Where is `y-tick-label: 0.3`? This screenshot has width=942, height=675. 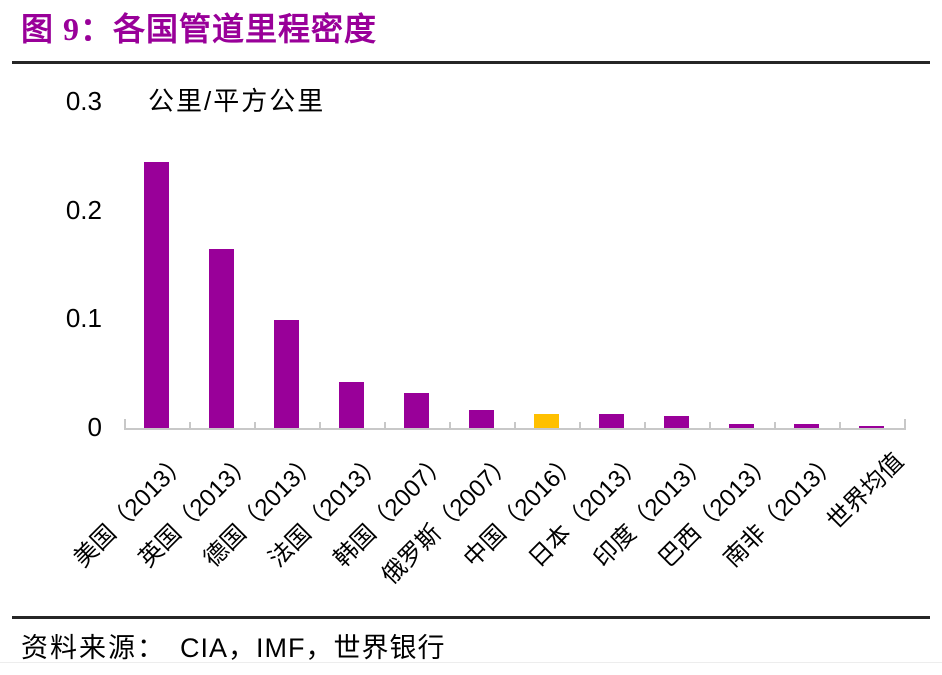
y-tick-label: 0.3 is located at coordinates (83, 101).